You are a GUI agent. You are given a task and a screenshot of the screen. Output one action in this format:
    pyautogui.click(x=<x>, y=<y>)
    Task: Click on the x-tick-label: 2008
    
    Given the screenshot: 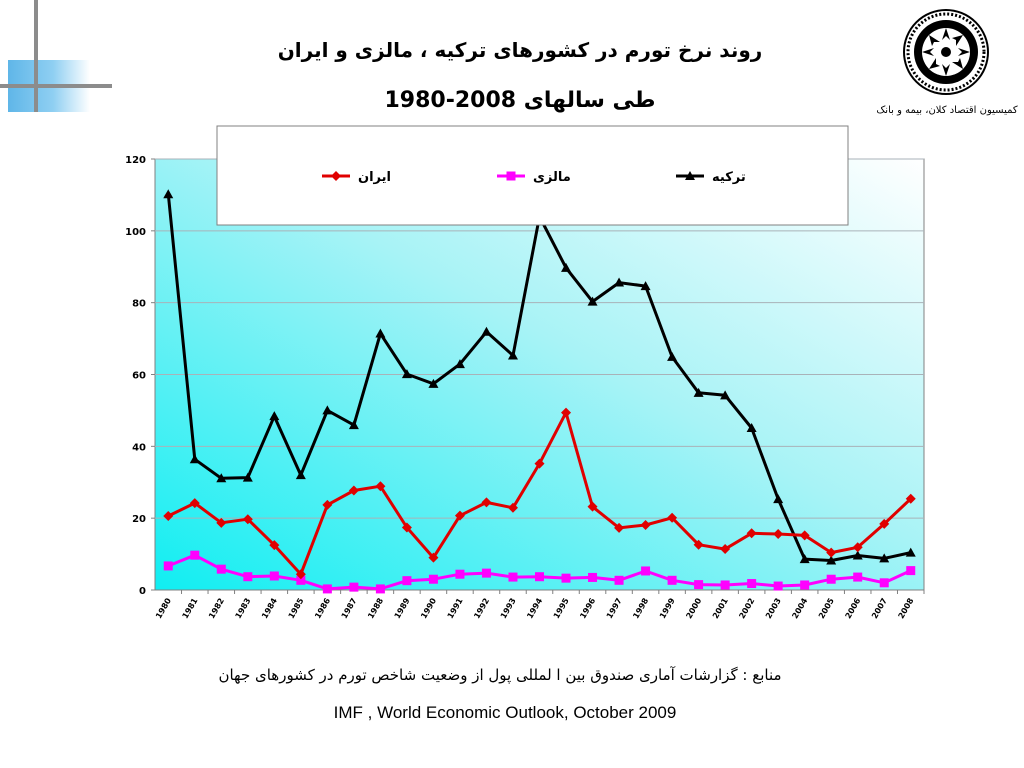 What is the action you would take?
    pyautogui.click(x=906, y=608)
    